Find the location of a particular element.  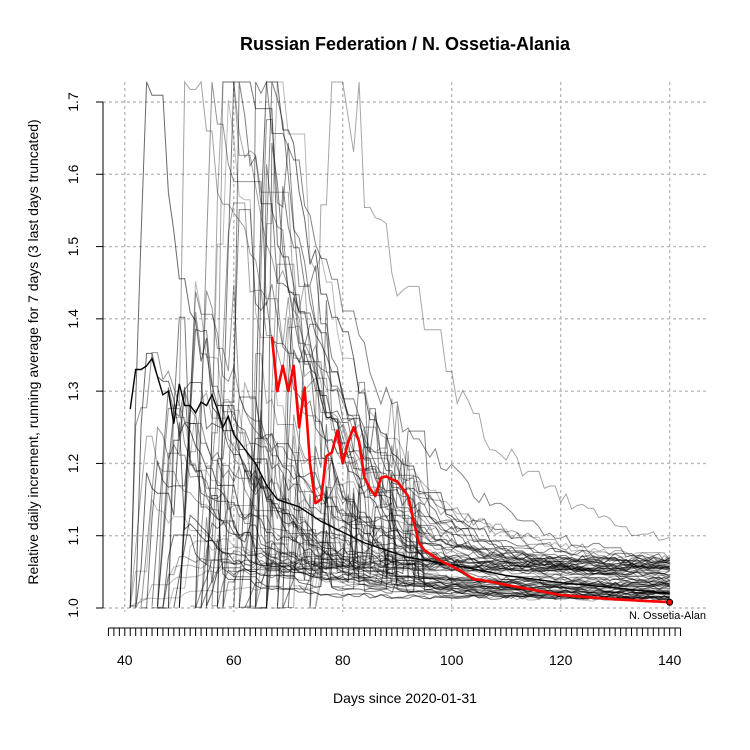

chart-title: Russian Federation / N. Ossetia-Alania is located at coordinates (405, 44).